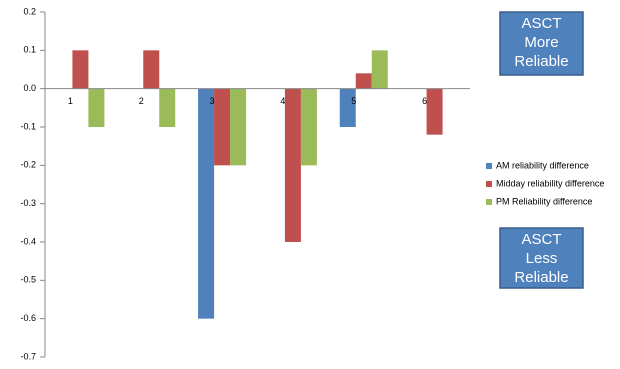 The height and width of the screenshot is (369, 620). What do you see at coordinates (29, 50) in the screenshot?
I see `y-tick-label: 0.1` at bounding box center [29, 50].